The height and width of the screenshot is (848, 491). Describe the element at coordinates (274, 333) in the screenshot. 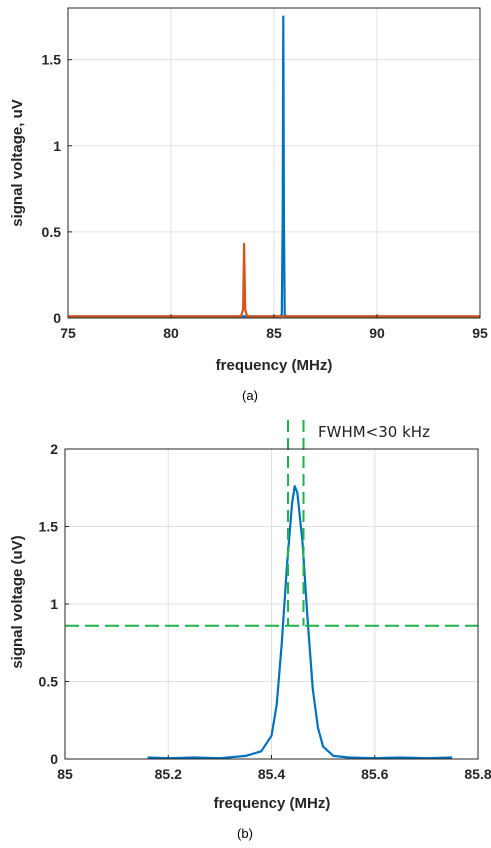

I see `chart-a-xtick-label: 85` at that location.